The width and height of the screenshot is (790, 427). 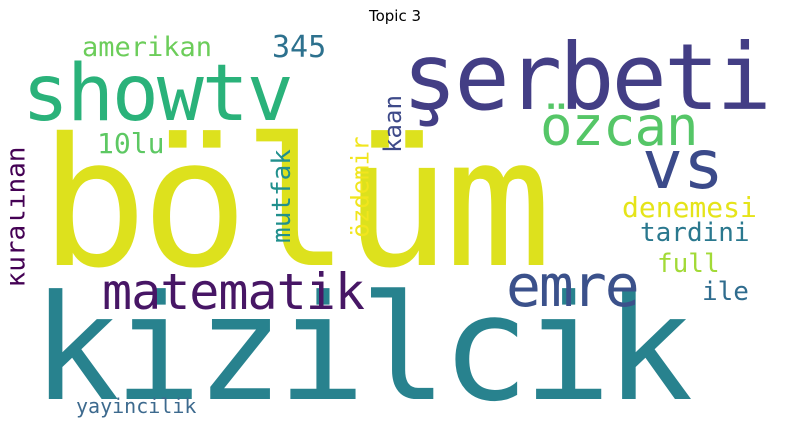 What do you see at coordinates (395, 16) in the screenshot?
I see `chart-title: Topic 3` at bounding box center [395, 16].